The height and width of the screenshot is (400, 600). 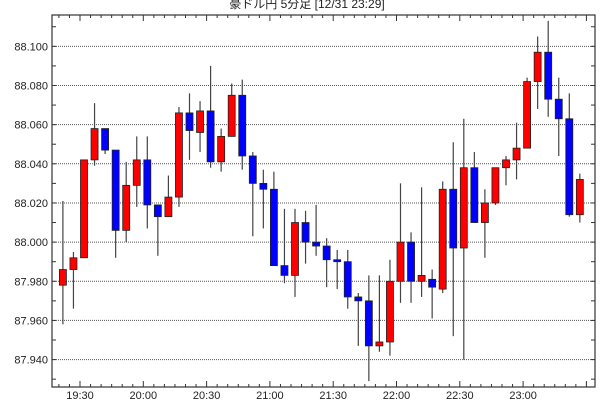 What do you see at coordinates (207, 395) in the screenshot?
I see `x-tick-label: 20:30` at bounding box center [207, 395].